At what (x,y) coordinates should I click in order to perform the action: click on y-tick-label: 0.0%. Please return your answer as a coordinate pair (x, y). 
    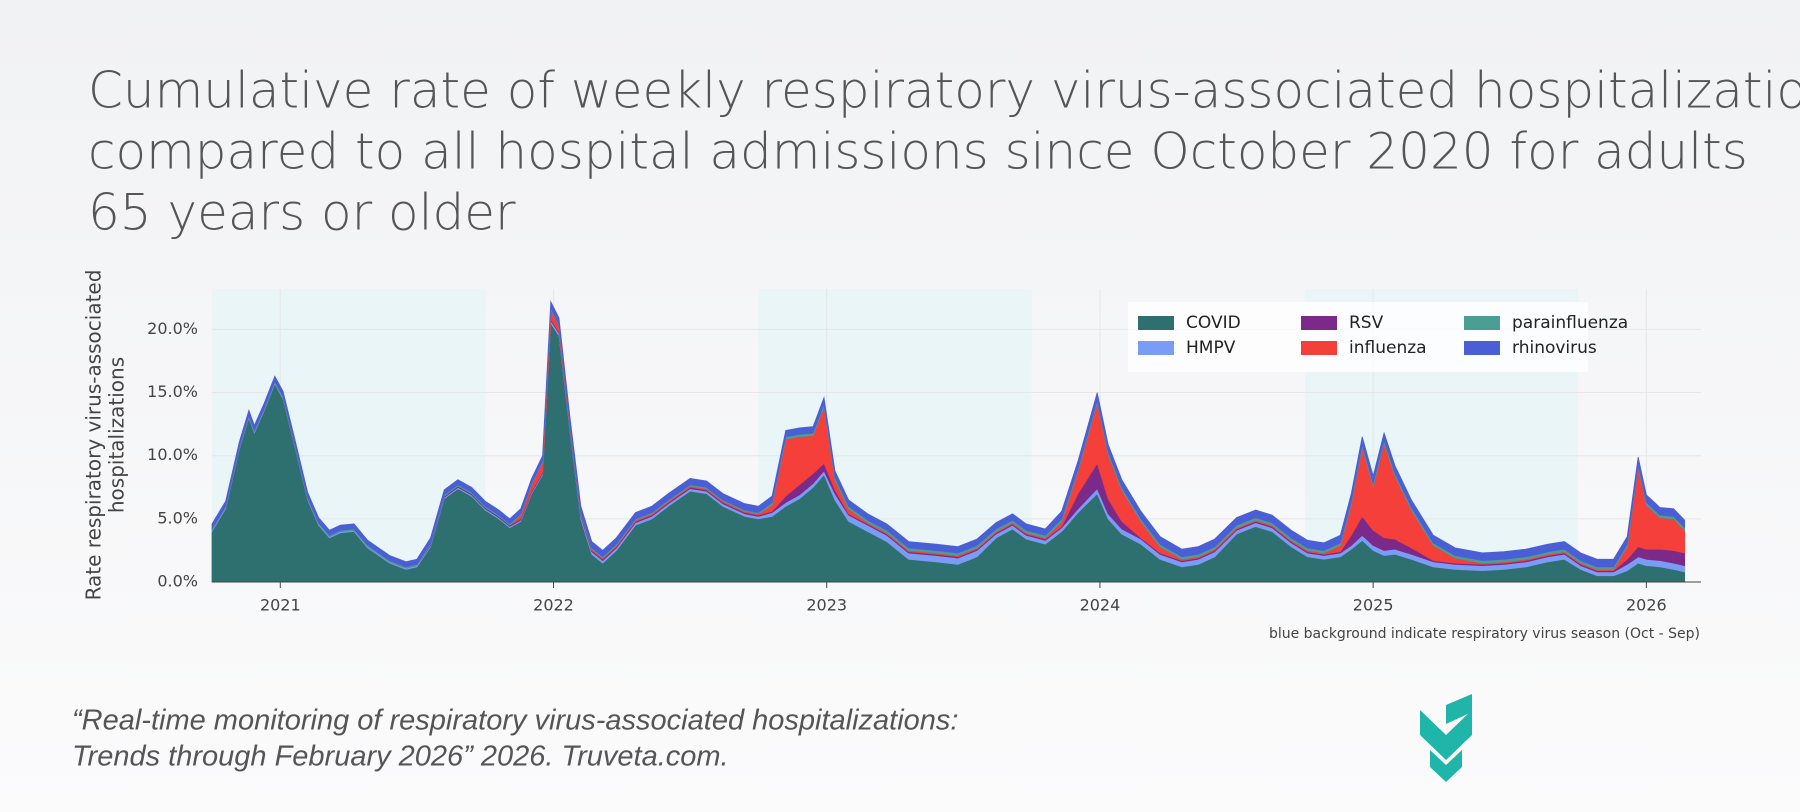
    Looking at the image, I should click on (177, 581).